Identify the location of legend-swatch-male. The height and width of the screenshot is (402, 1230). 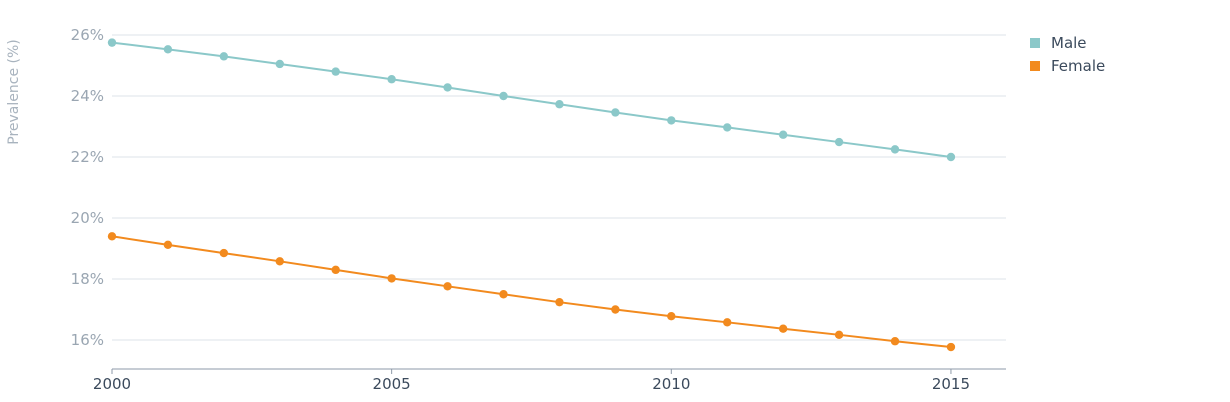
(1035, 43).